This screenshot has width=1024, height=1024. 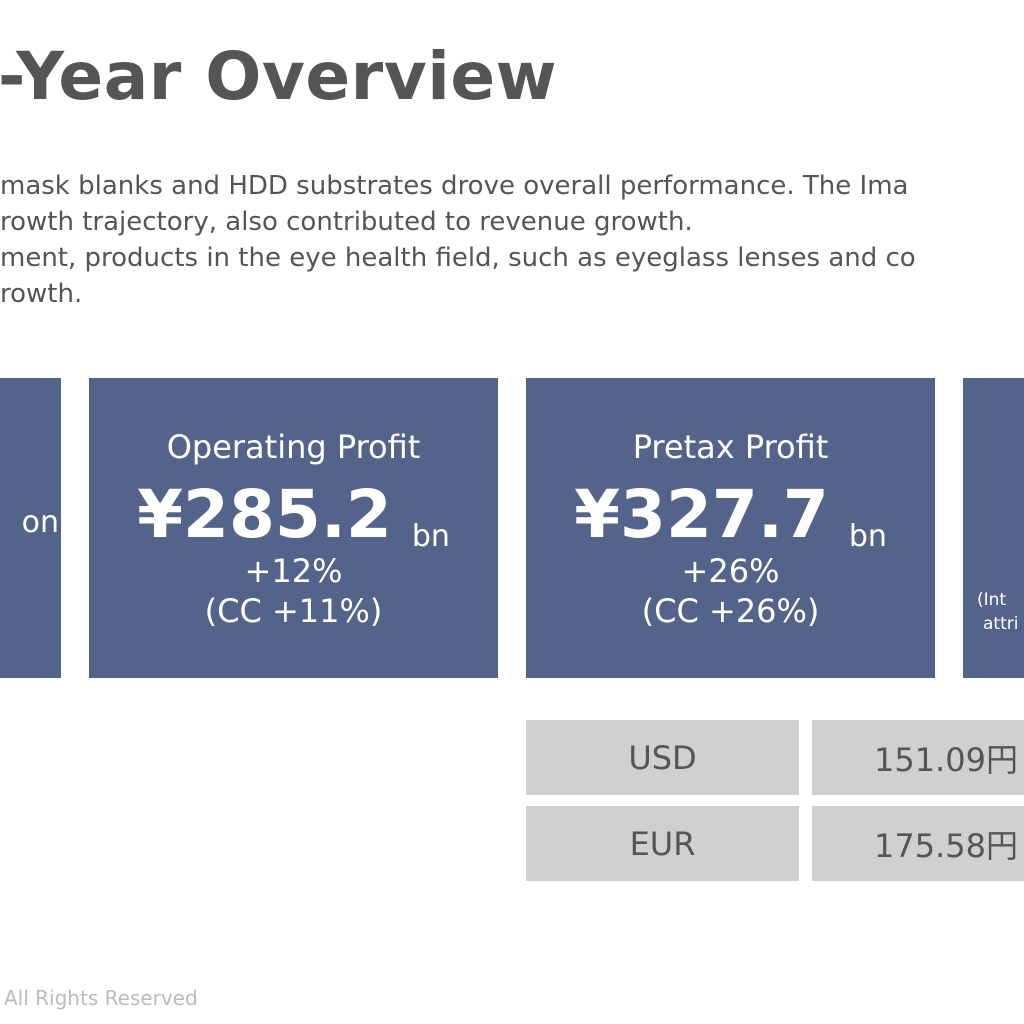 What do you see at coordinates (1001, 624) in the screenshot?
I see `card-note: attri` at bounding box center [1001, 624].